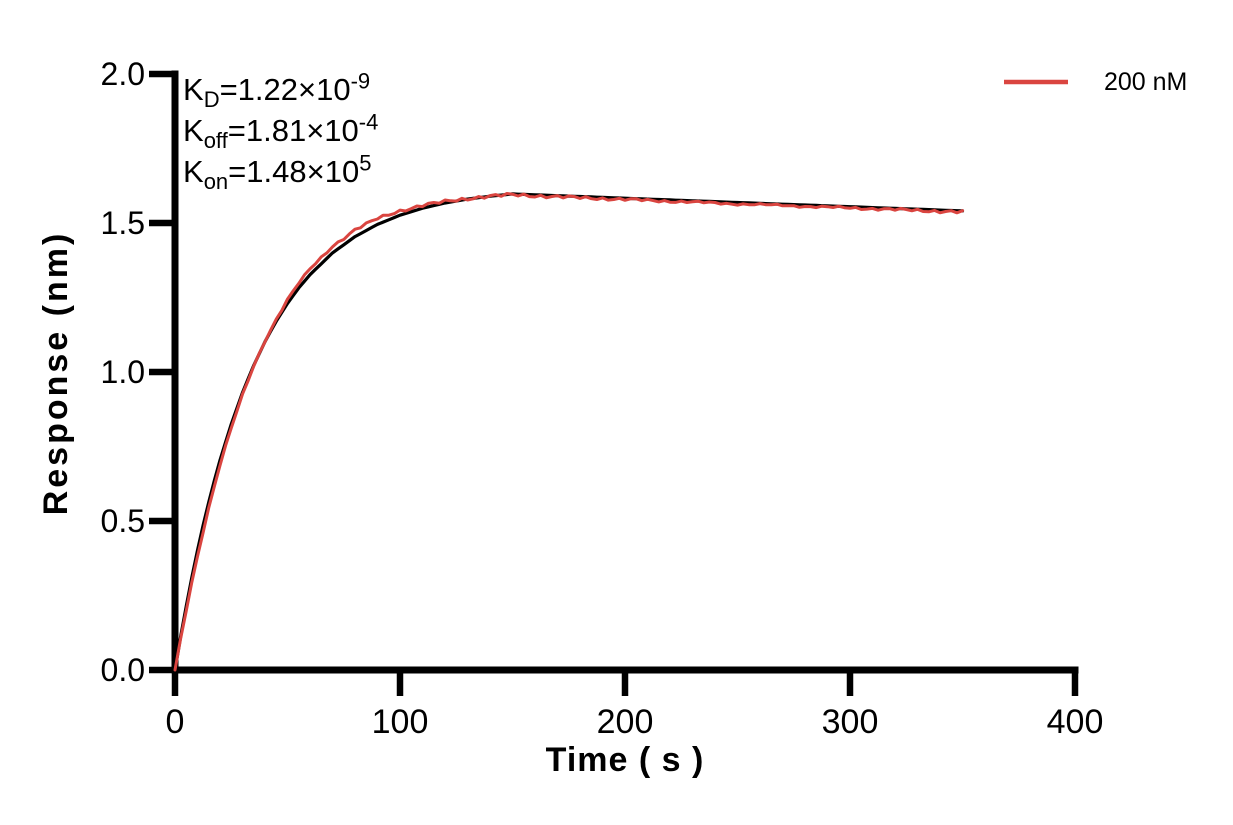 The image size is (1233, 825). I want to click on x-axis-title: Time ( s ), so click(625, 760).